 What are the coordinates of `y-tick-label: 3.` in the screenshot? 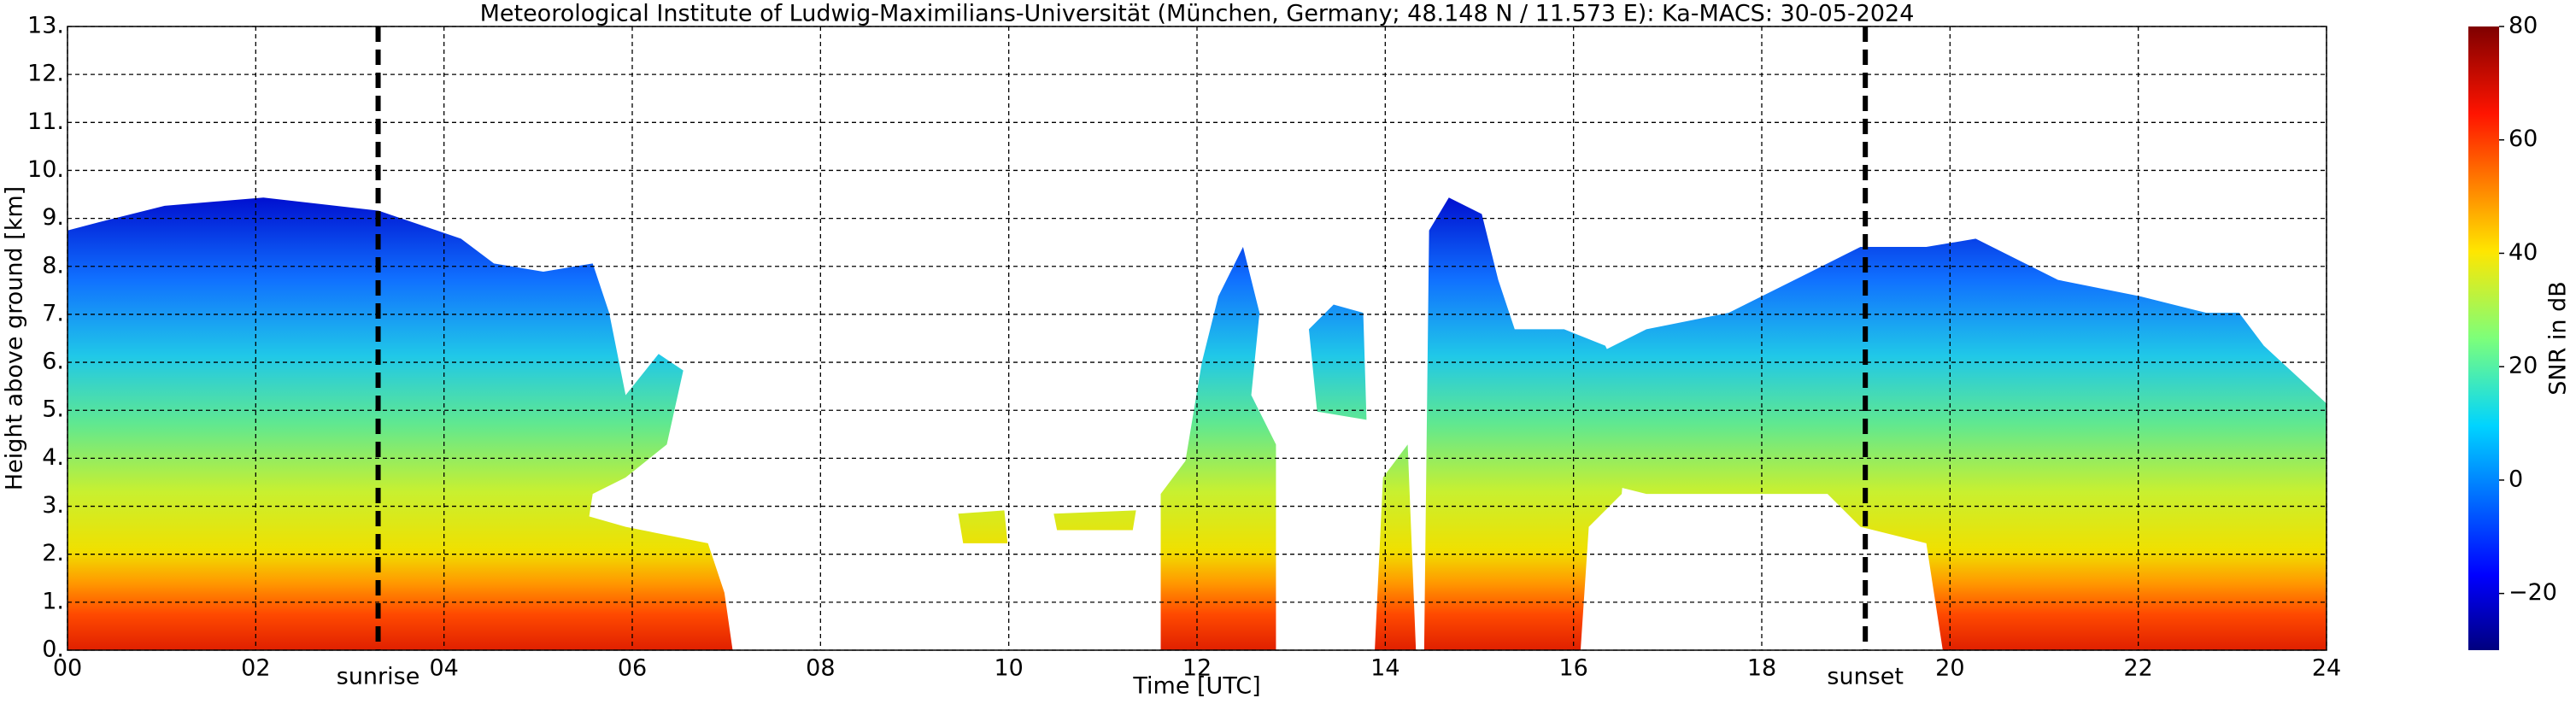 It's located at (53, 505).